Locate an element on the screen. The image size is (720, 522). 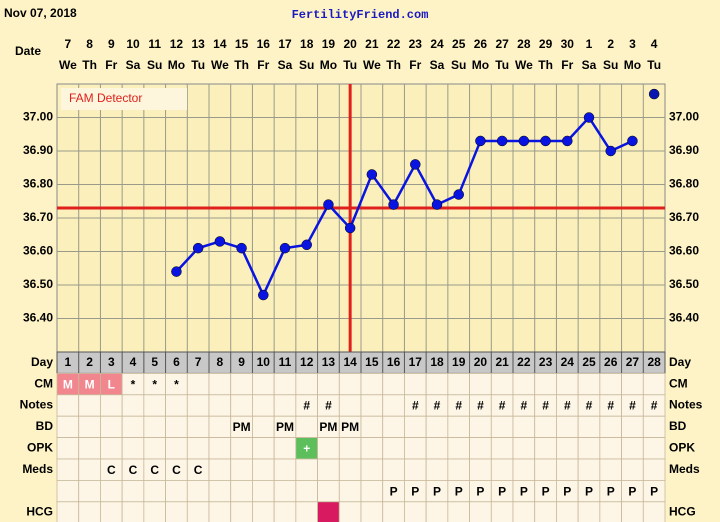
cell-text: P is located at coordinates (415, 491).